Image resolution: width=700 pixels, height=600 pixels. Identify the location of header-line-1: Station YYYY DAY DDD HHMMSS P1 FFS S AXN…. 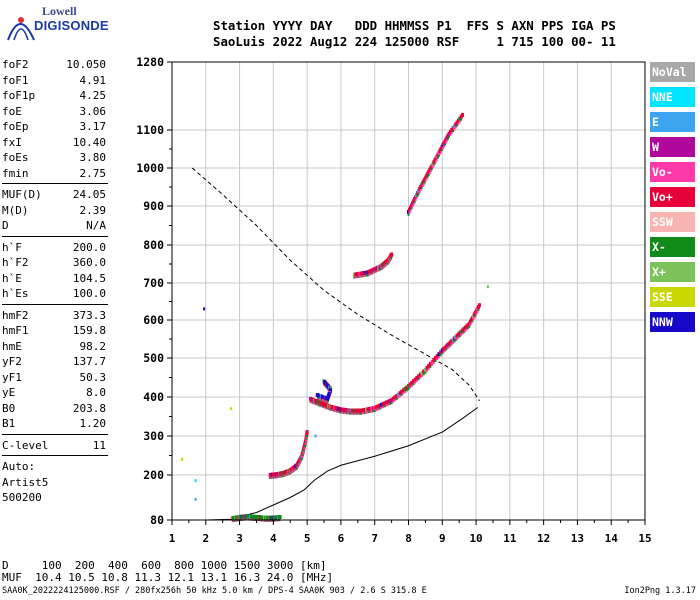
(414, 25).